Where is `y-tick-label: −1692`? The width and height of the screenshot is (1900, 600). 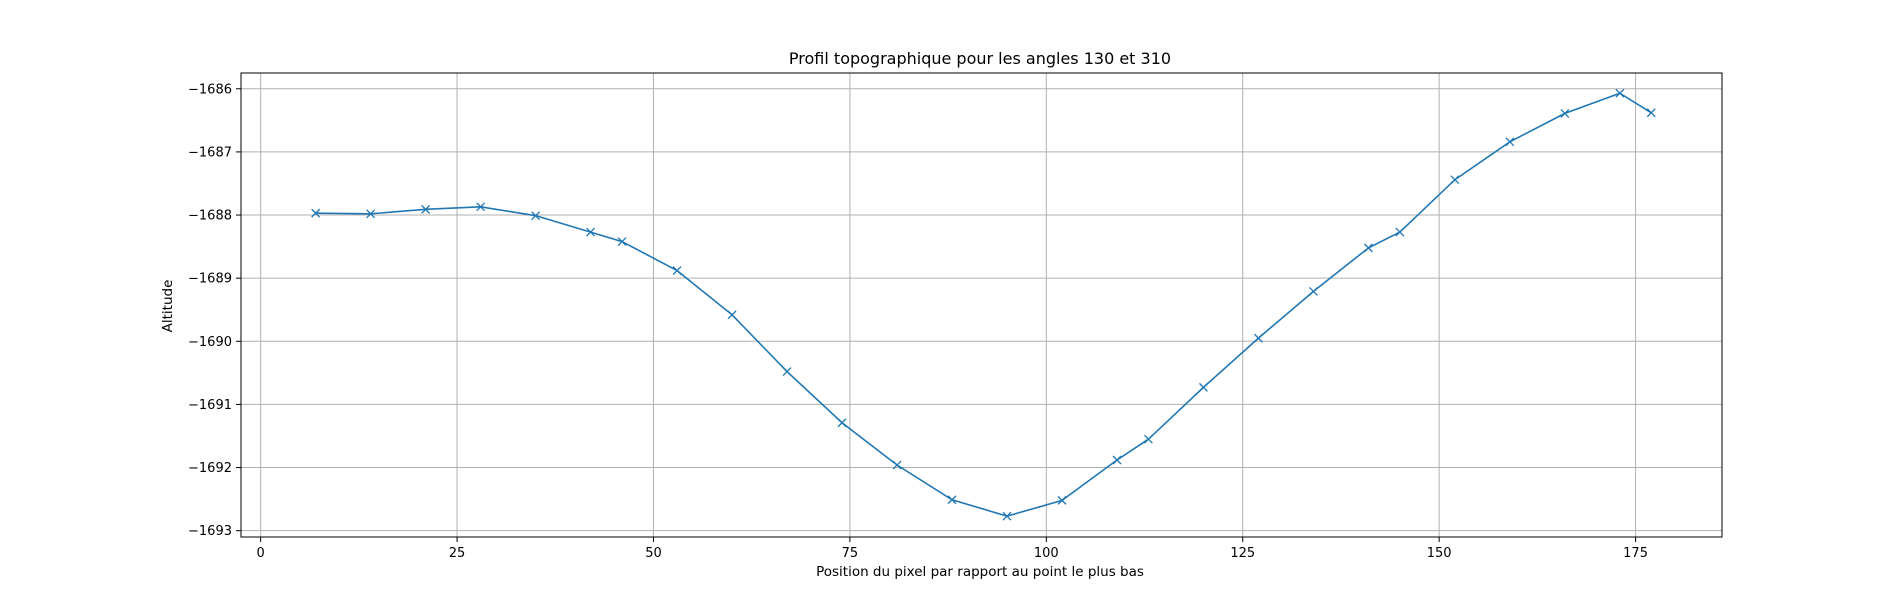
y-tick-label: −1692 is located at coordinates (210, 468).